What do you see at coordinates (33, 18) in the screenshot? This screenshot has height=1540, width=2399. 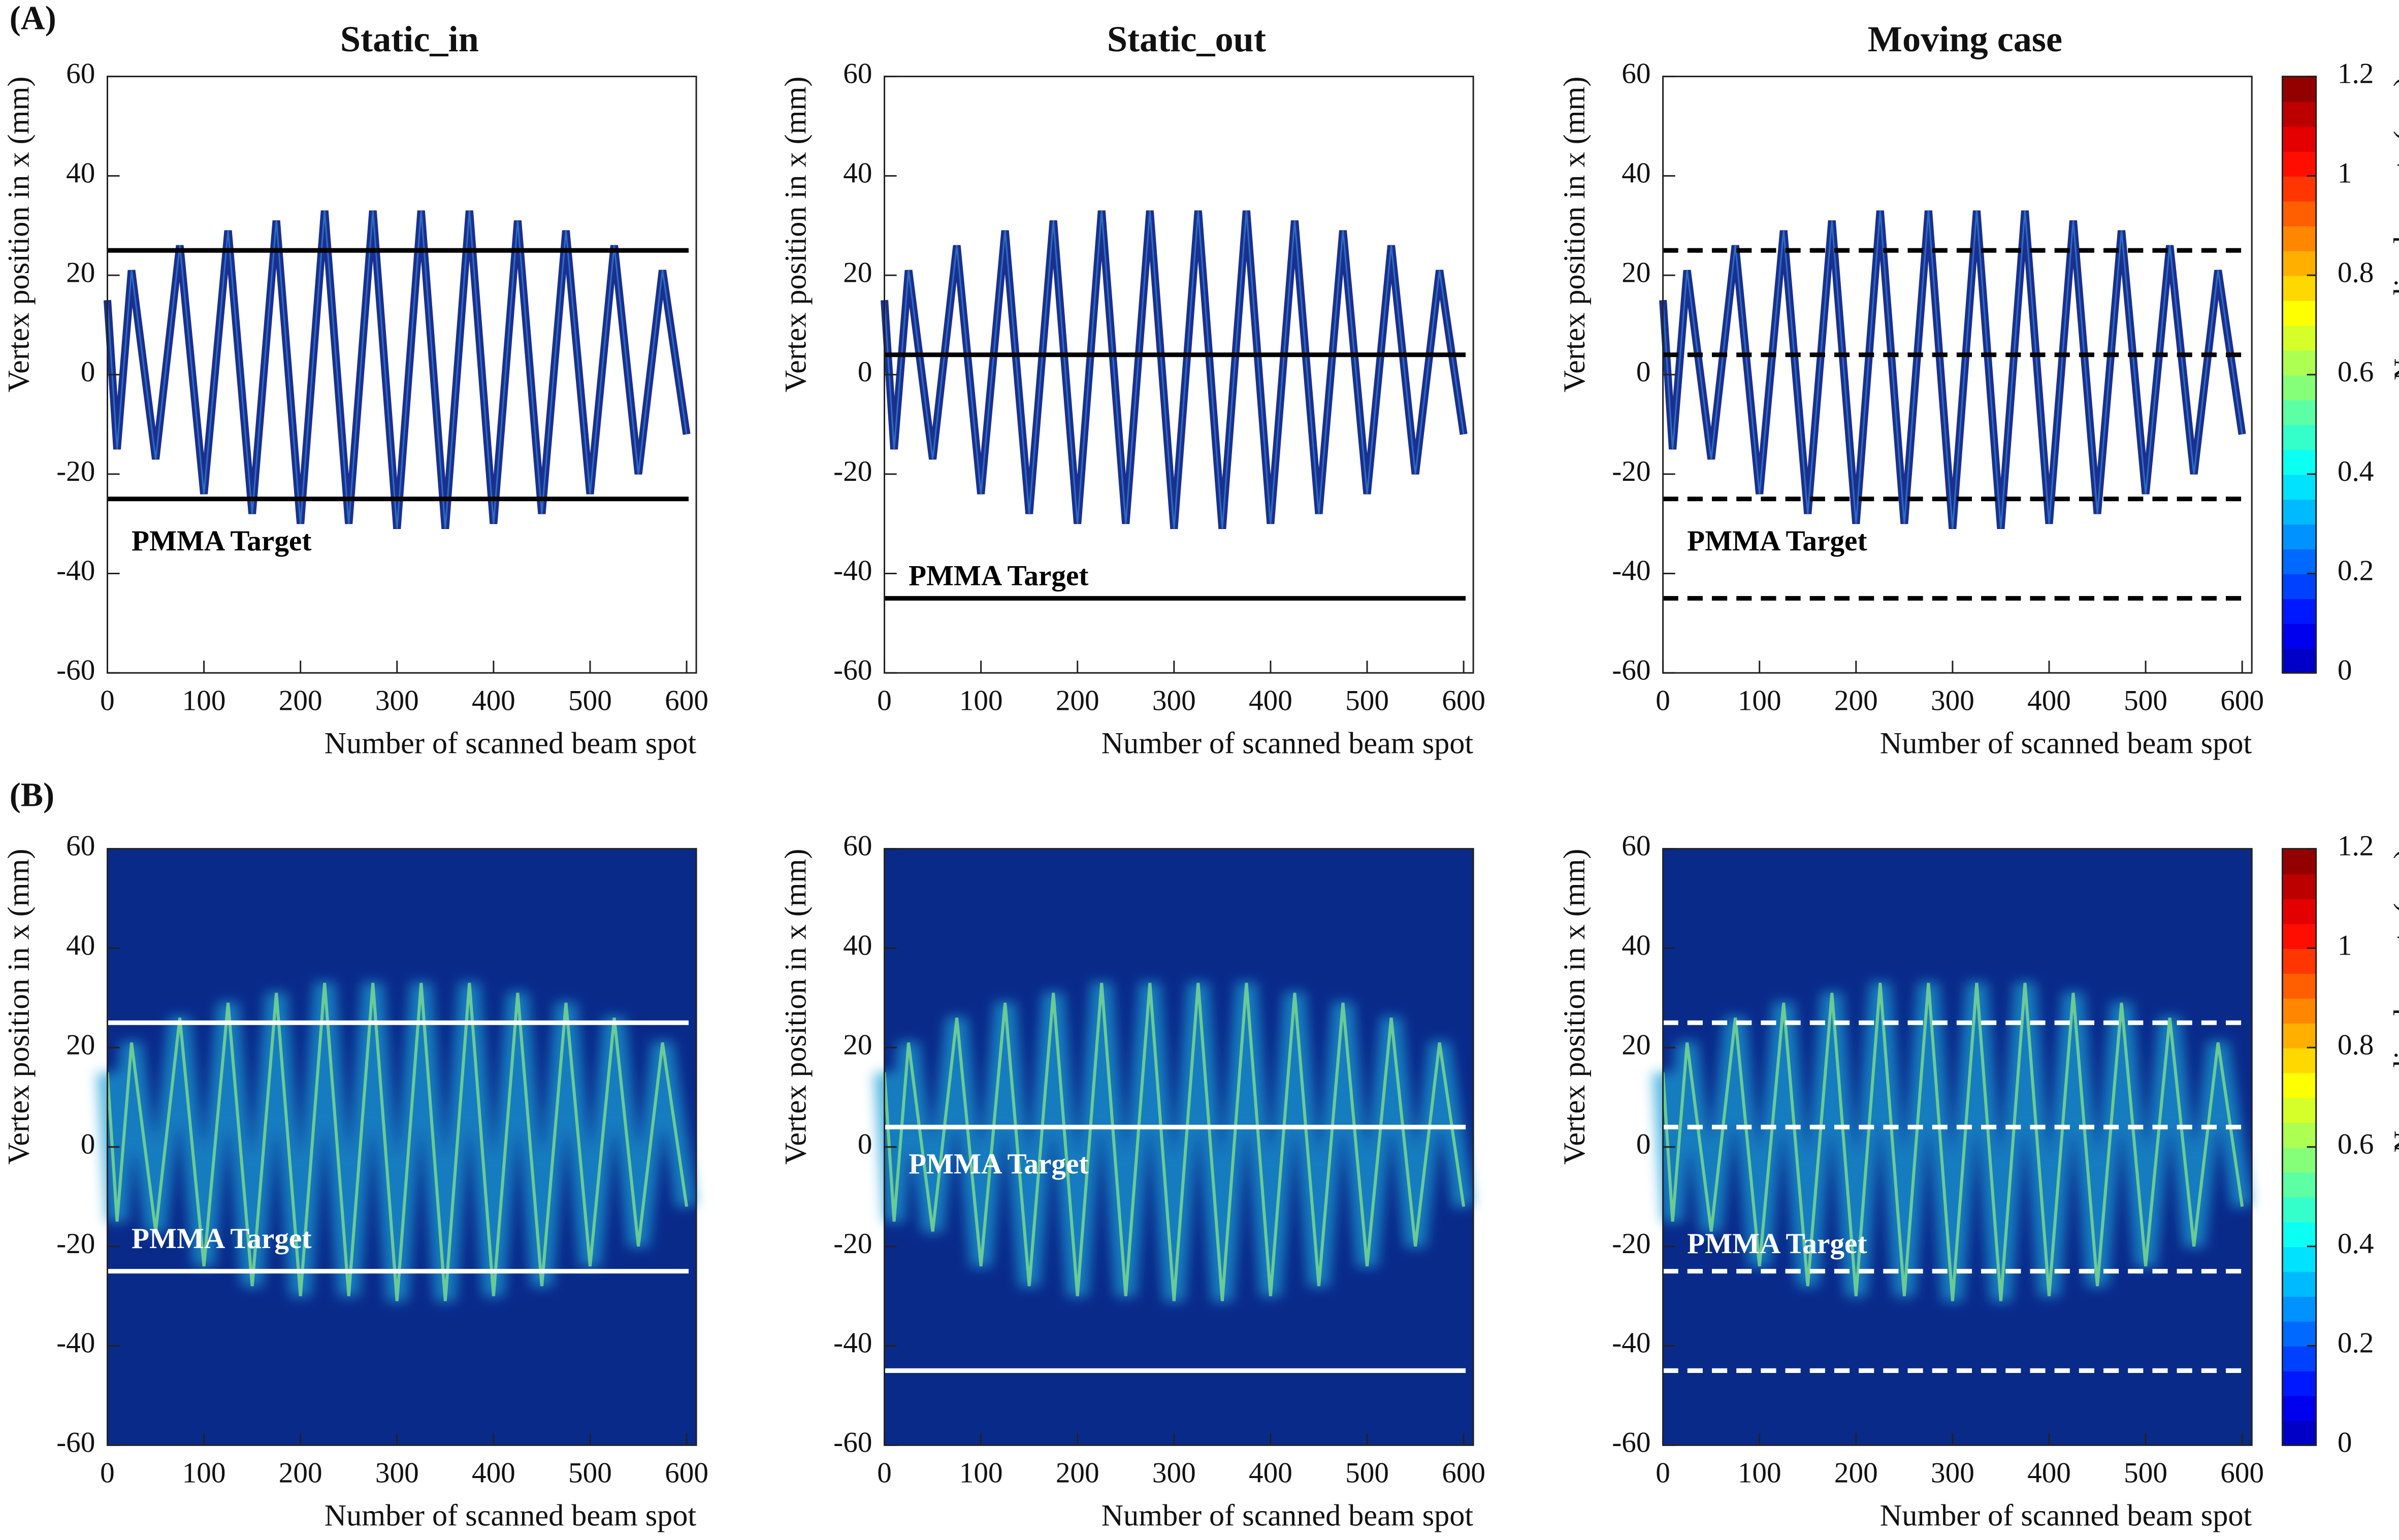 I see `panel-label: (A)` at bounding box center [33, 18].